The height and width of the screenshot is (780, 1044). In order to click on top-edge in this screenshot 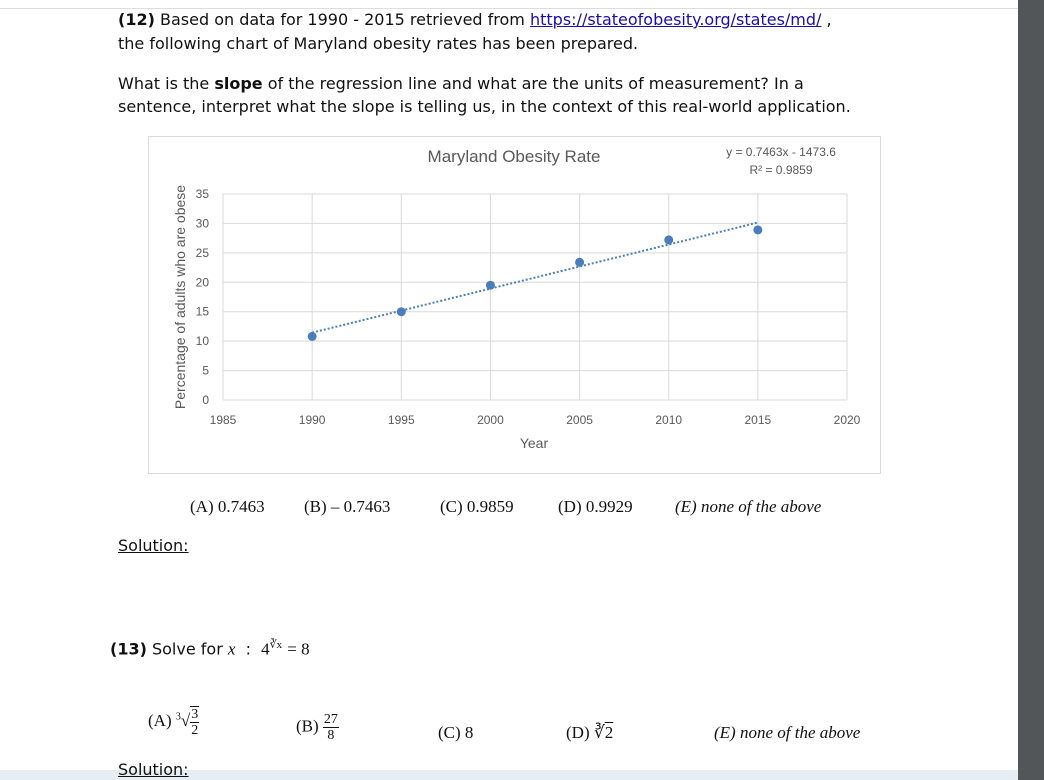, I will do `click(509, 4)`.